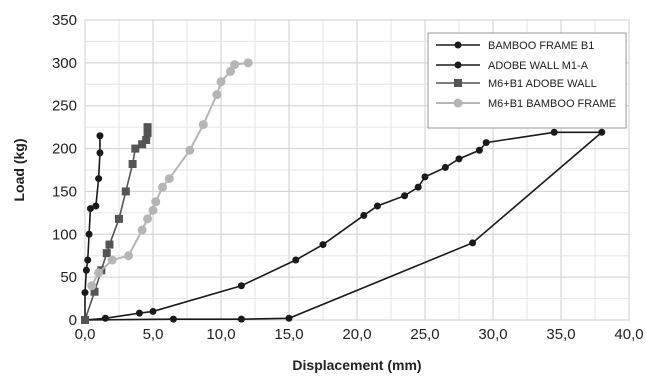 The width and height of the screenshot is (646, 376). I want to click on legend-item: ADOBE WALL M1-A, so click(512, 66).